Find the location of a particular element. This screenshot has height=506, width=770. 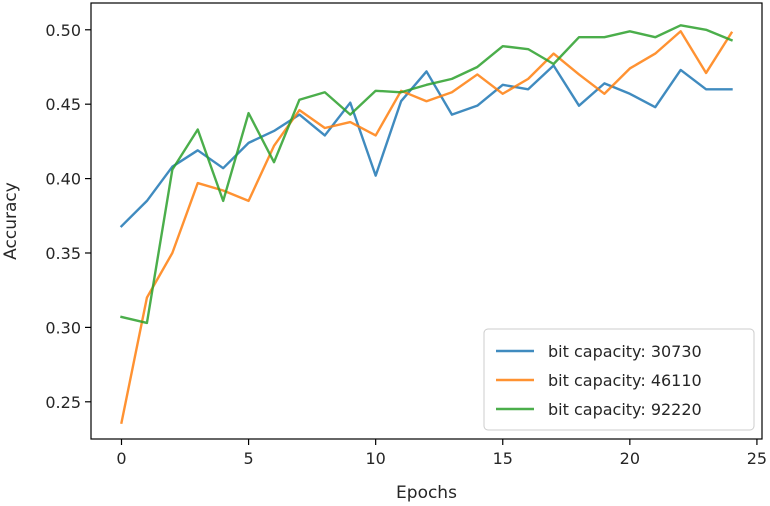

y-tick-label: 0.35 is located at coordinates (63, 253).